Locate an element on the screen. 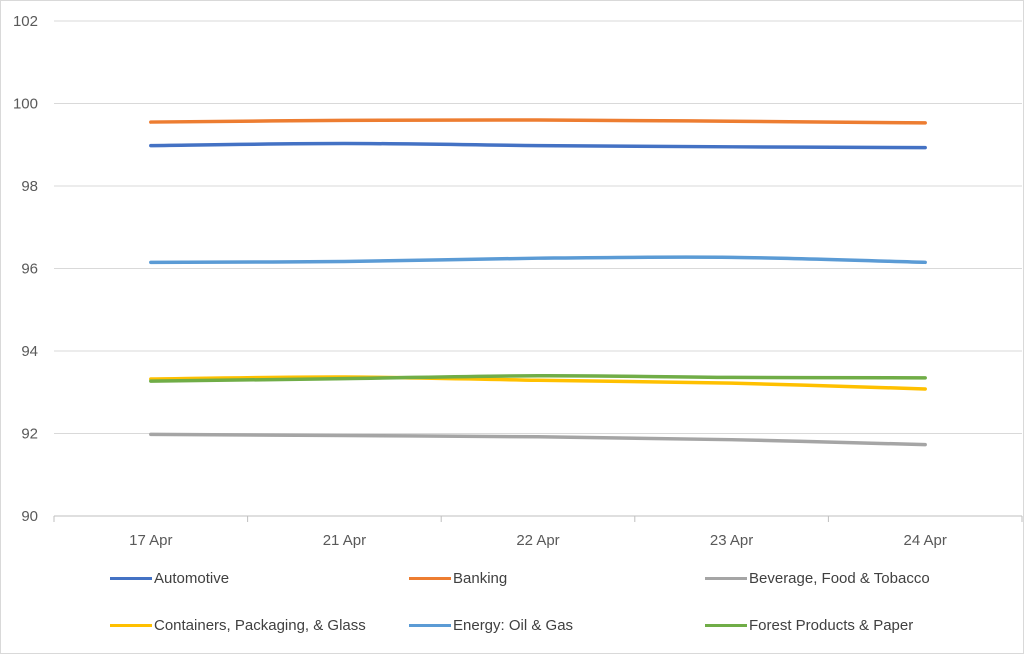 This screenshot has width=1024, height=654. legend-label: Energy: Oil & Gas is located at coordinates (513, 625).